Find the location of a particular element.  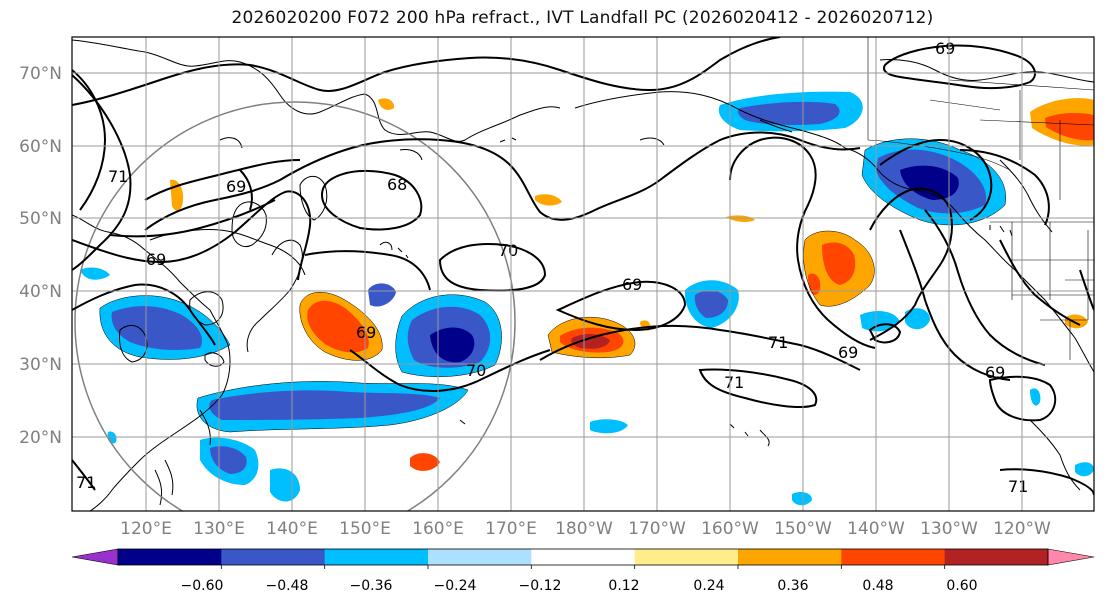

colorbar-tick-label: 0.36 is located at coordinates (792, 586).